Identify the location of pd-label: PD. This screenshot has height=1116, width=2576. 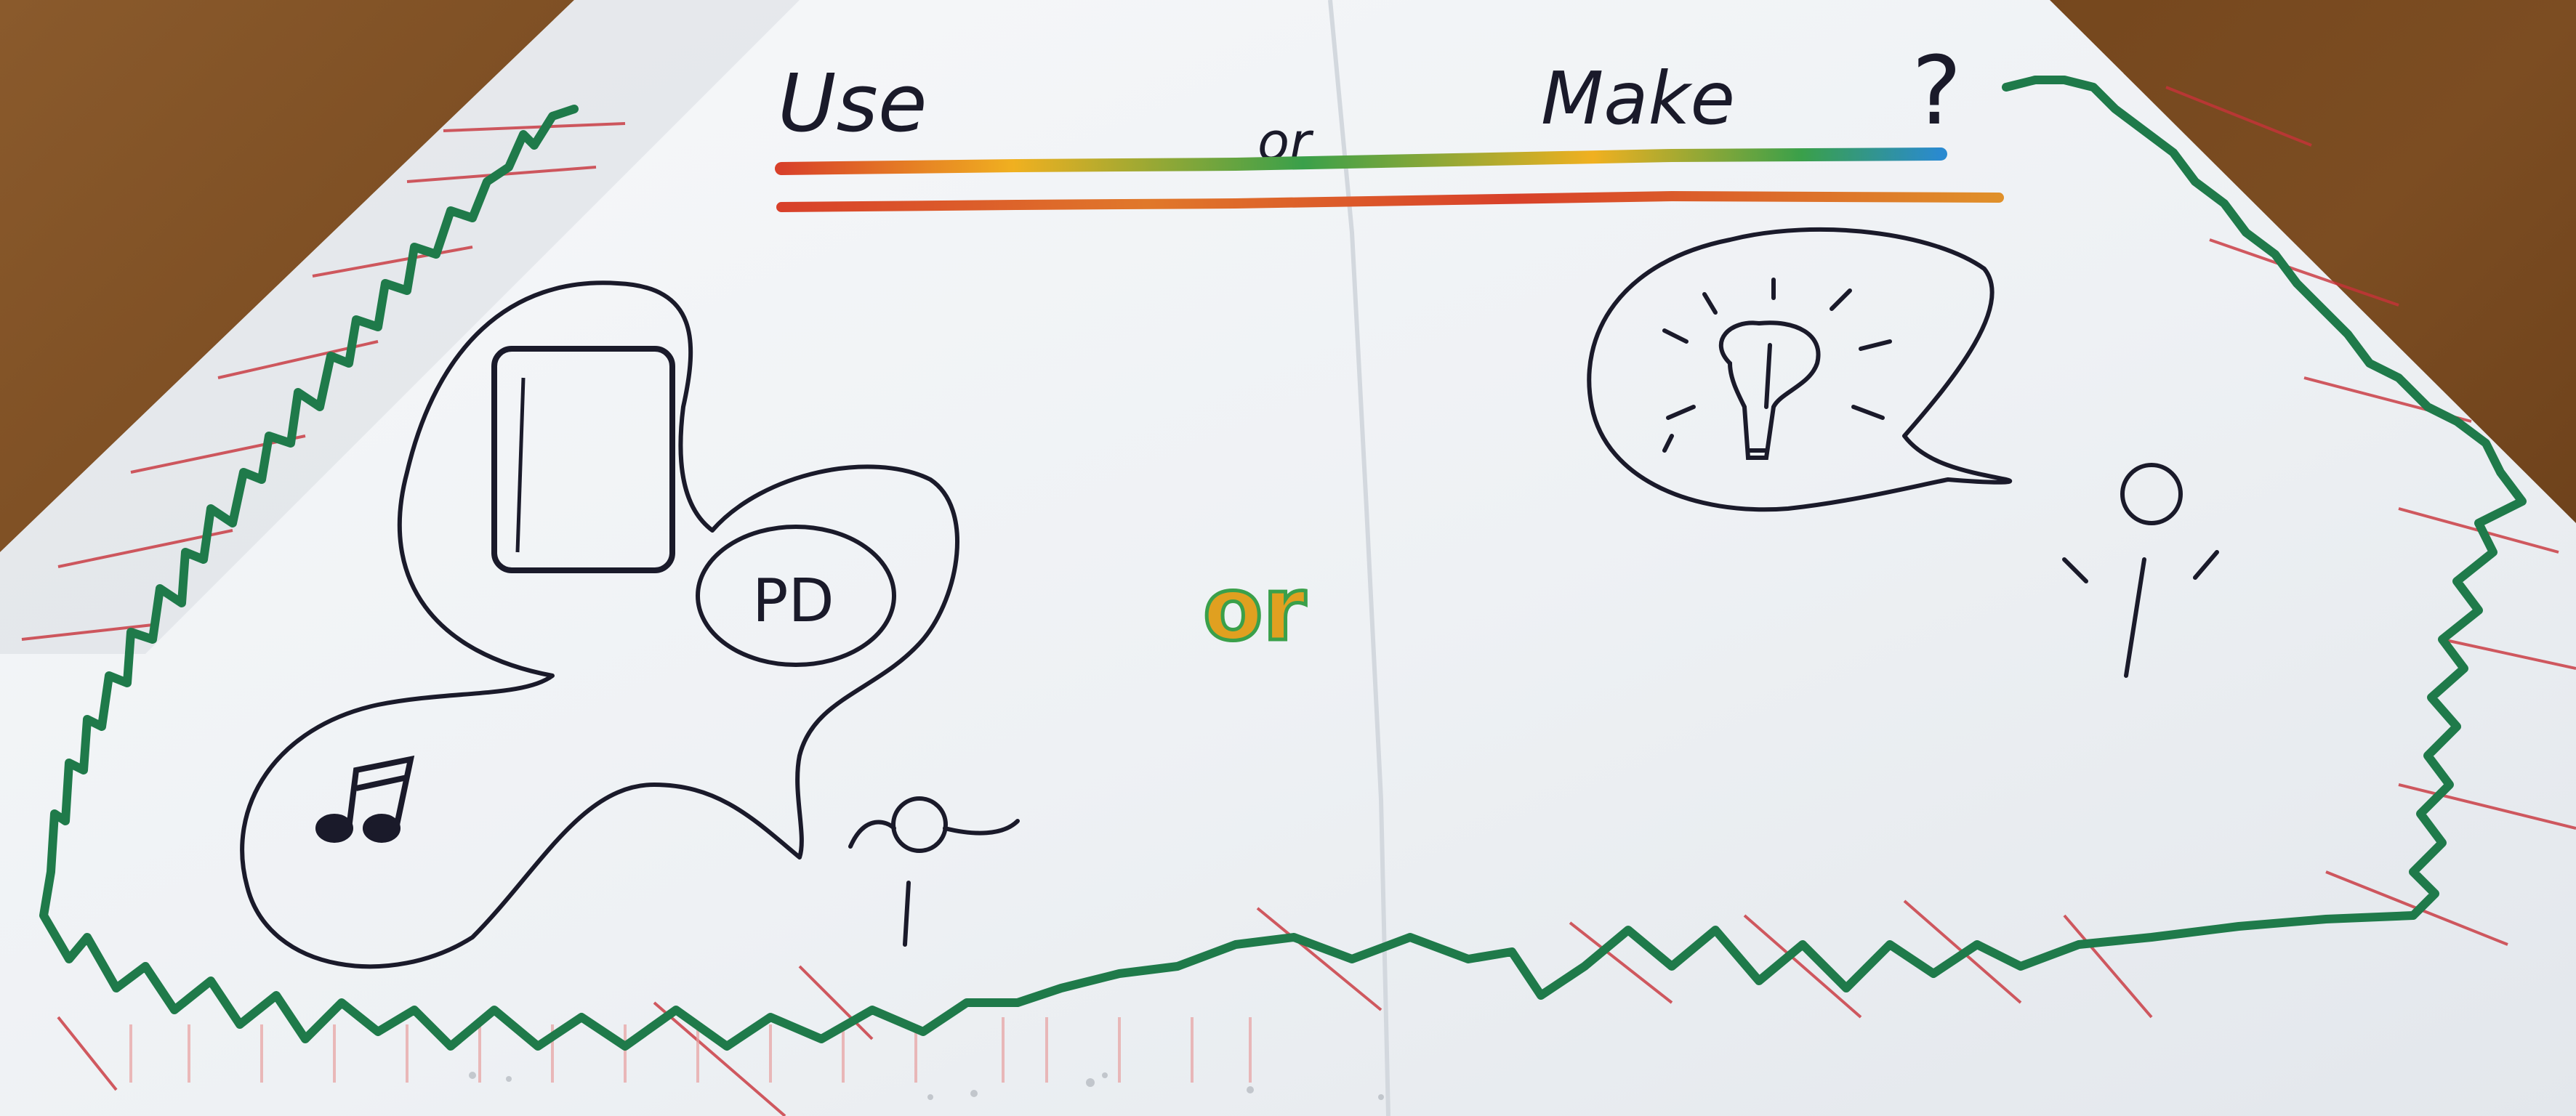
(793, 602).